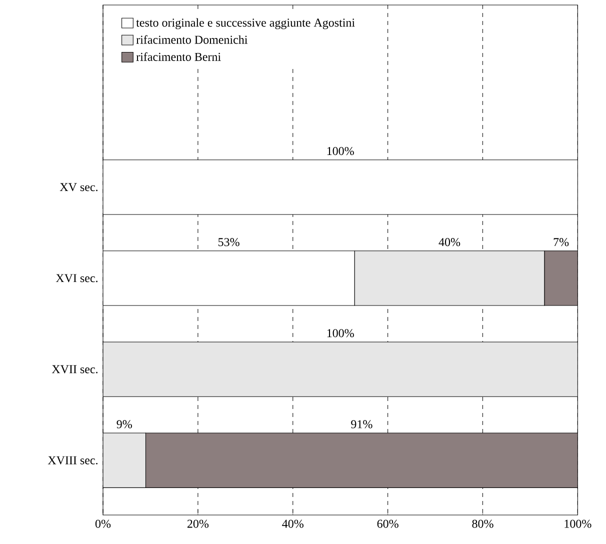 The width and height of the screenshot is (606, 544). I want to click on legend-label: testo originale e successive aggiunte Agostini, so click(245, 24).